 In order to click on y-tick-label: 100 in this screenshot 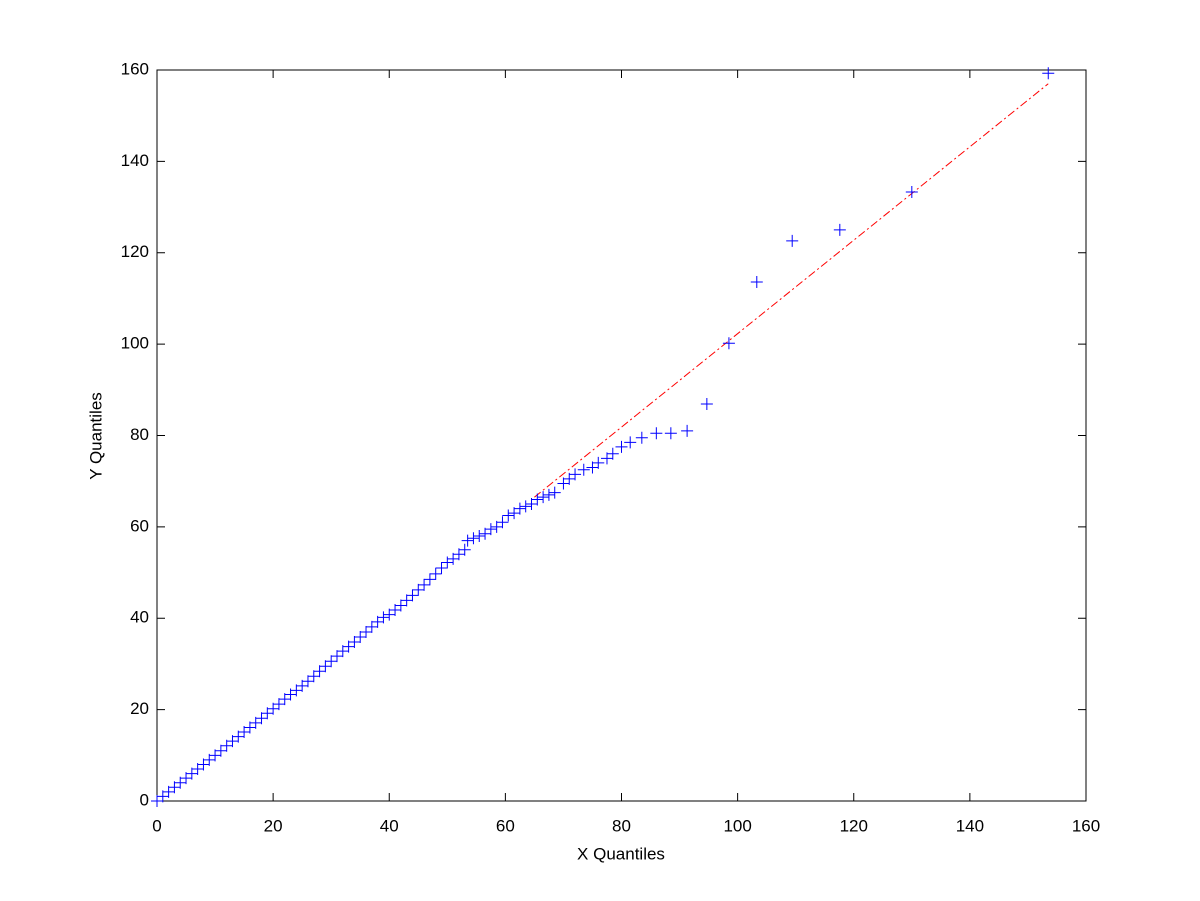, I will do `click(135, 343)`.